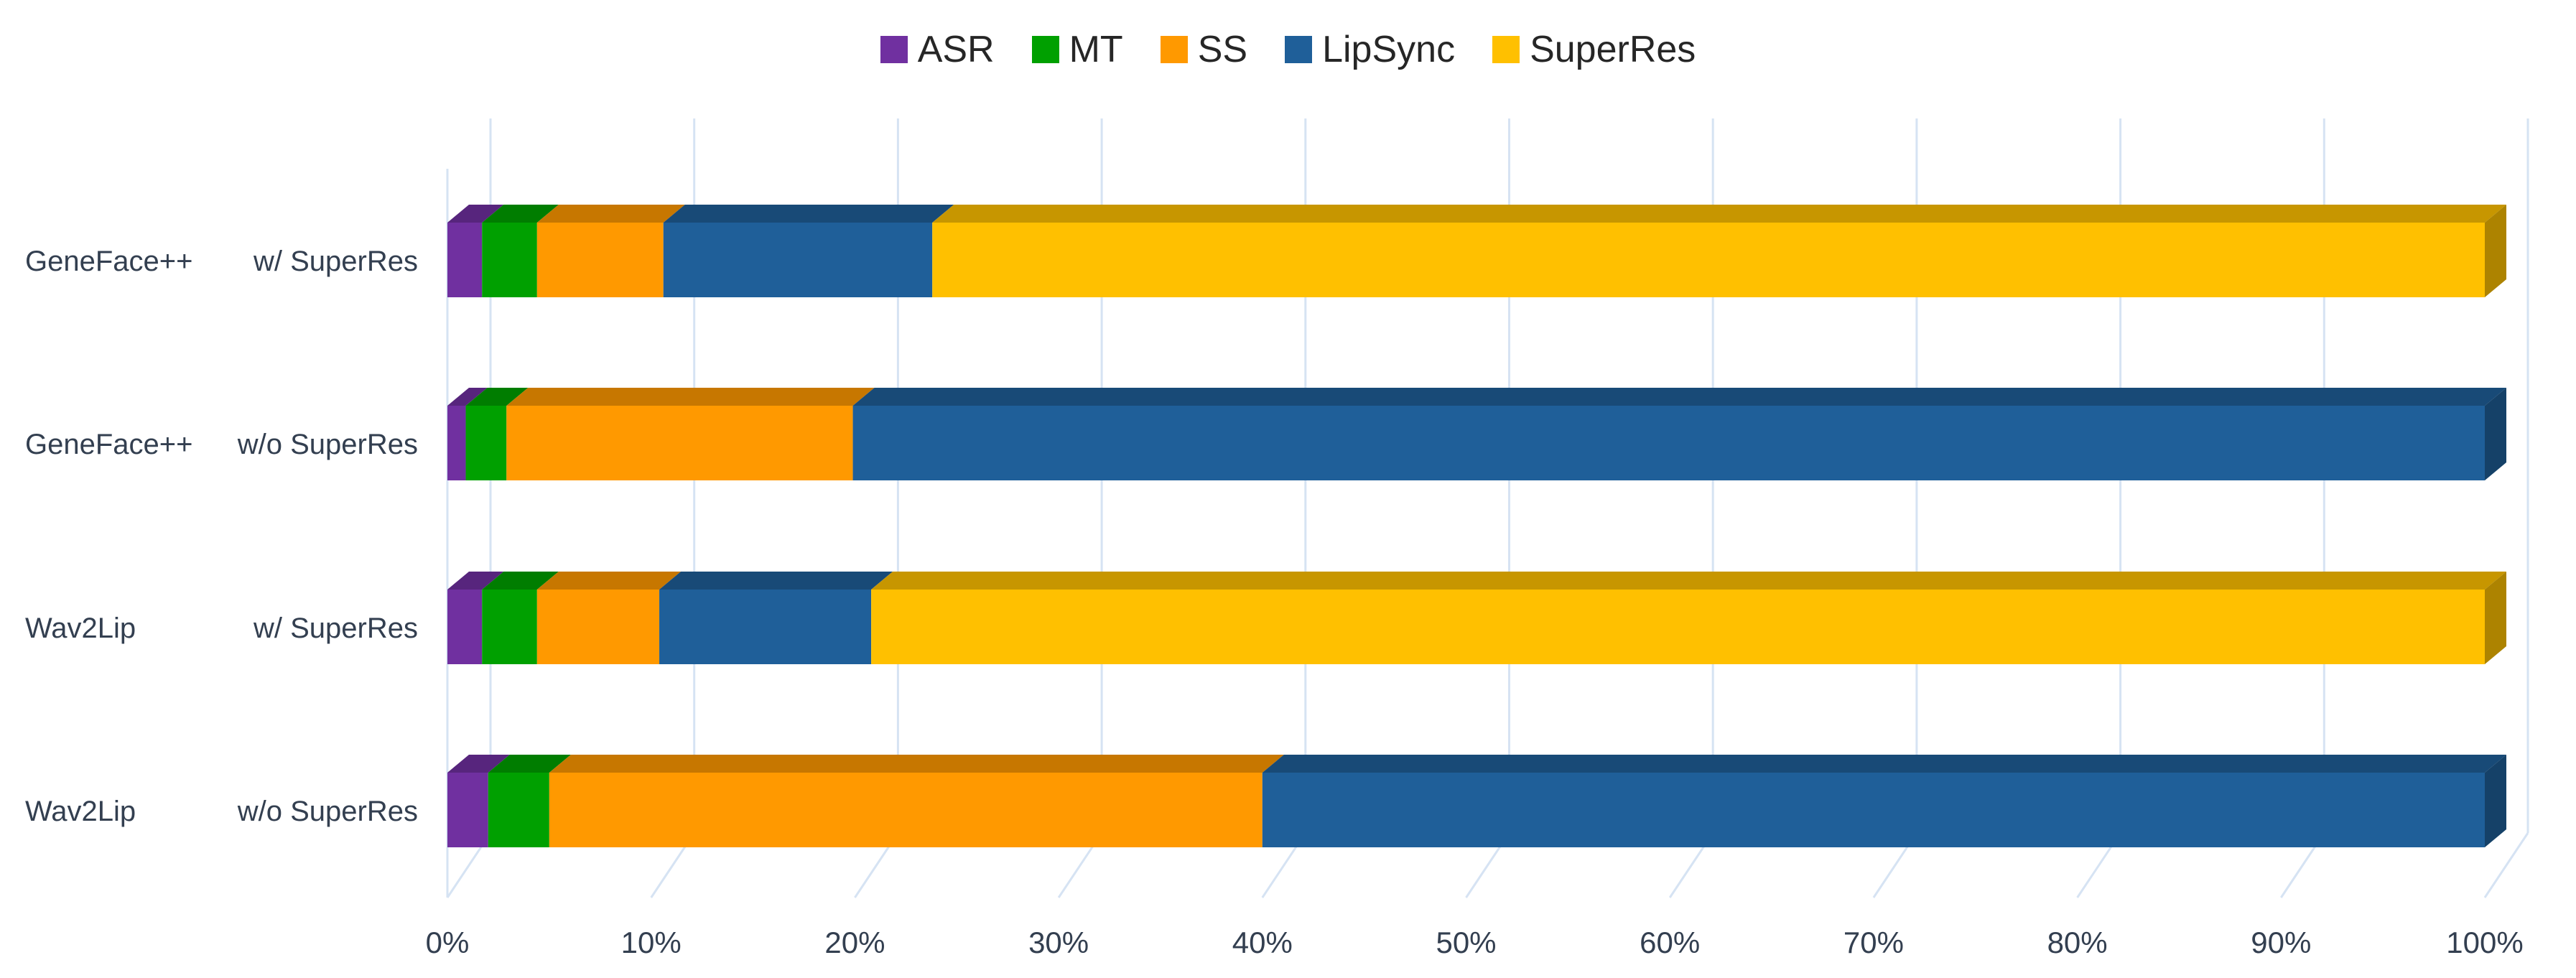 The image size is (2576, 978). I want to click on legend-item-superres: SuperRes, so click(1594, 49).